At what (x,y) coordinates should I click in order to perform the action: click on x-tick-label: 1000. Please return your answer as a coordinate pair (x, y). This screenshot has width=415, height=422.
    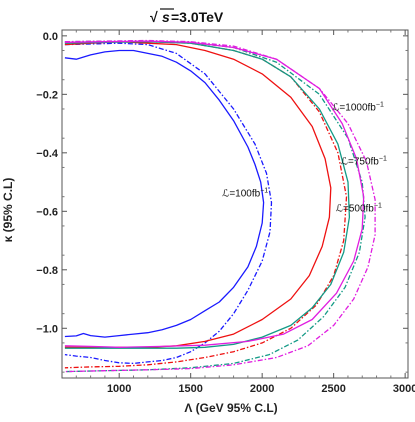
    Looking at the image, I should click on (119, 389).